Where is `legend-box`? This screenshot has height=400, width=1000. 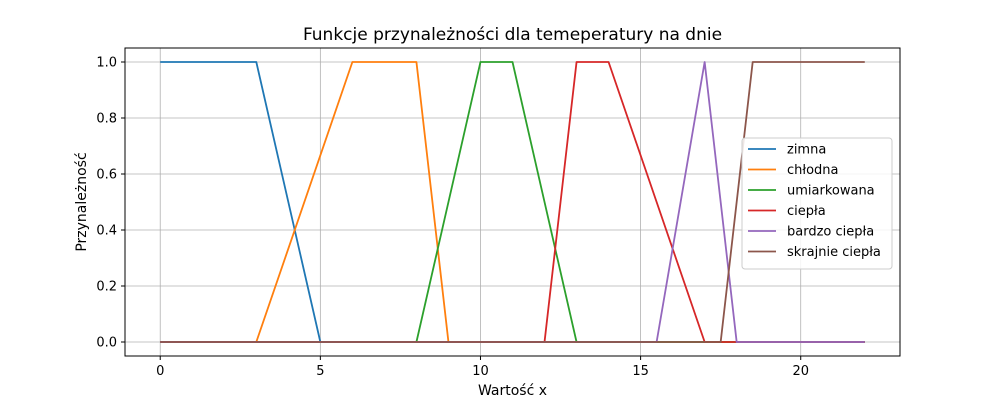
legend-box is located at coordinates (817, 203).